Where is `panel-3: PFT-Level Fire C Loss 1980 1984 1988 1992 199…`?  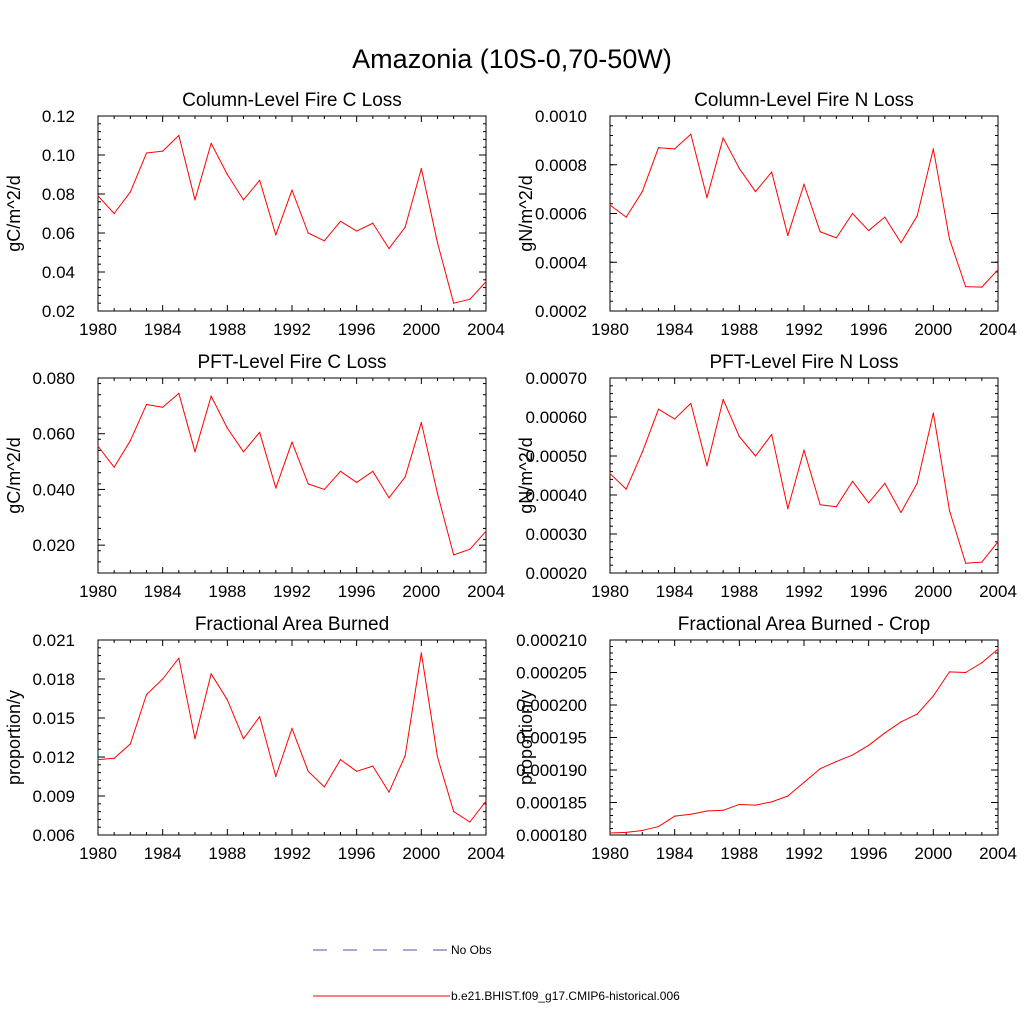
panel-3: PFT-Level Fire C Loss 1980 1984 1988 1992 199… is located at coordinates (254, 476).